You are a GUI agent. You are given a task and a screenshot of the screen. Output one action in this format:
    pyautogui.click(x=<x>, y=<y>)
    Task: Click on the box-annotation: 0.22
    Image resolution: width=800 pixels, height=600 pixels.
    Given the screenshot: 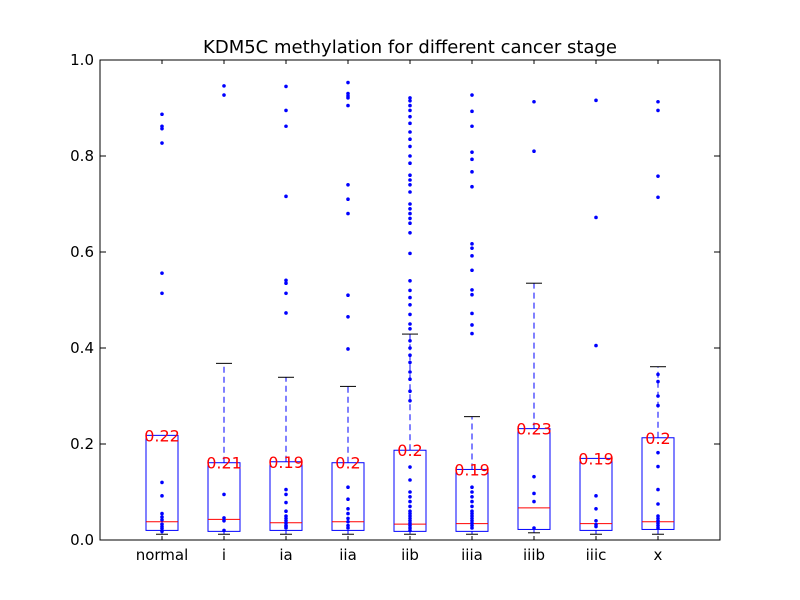 What is the action you would take?
    pyautogui.click(x=162, y=435)
    